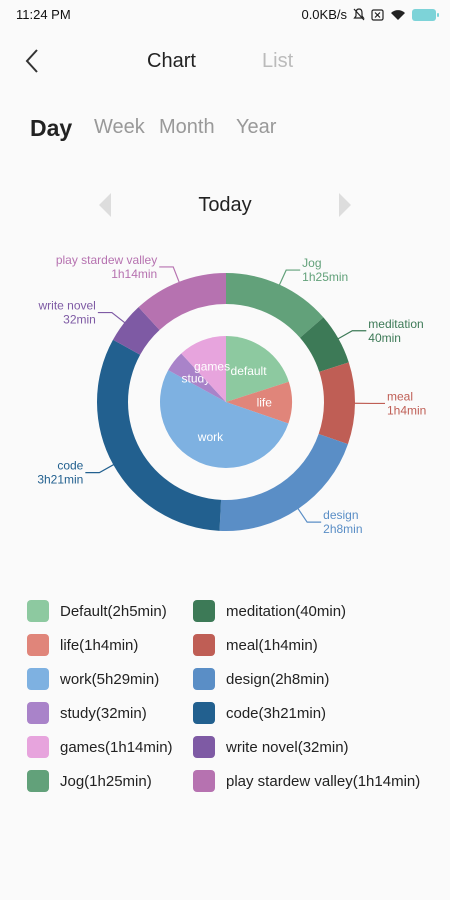  Describe the element at coordinates (79, 320) in the screenshot. I see `slice-label-duration-write-novel: 32min` at that location.